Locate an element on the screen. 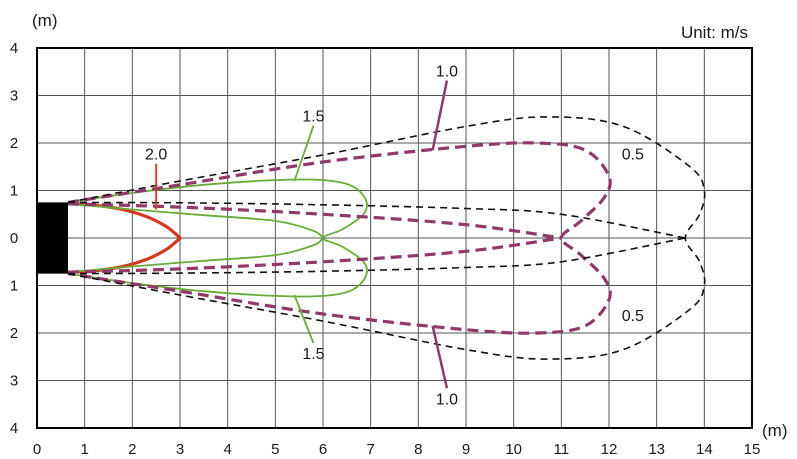  x-tick-label: 1 is located at coordinates (84, 449).